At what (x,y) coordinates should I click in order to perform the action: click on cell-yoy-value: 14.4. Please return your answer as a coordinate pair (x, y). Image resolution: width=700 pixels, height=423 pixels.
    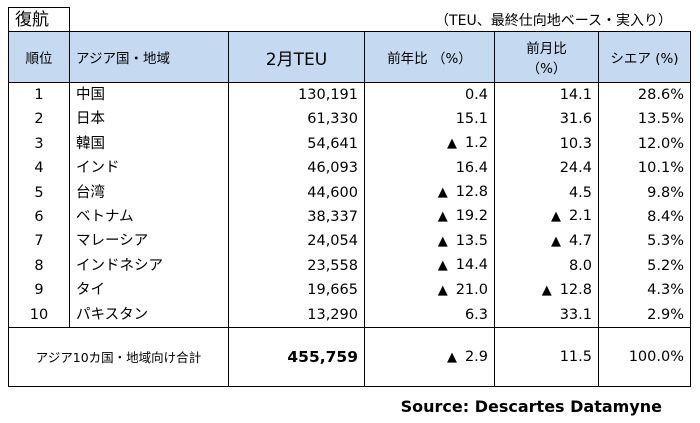
    Looking at the image, I should click on (471, 265).